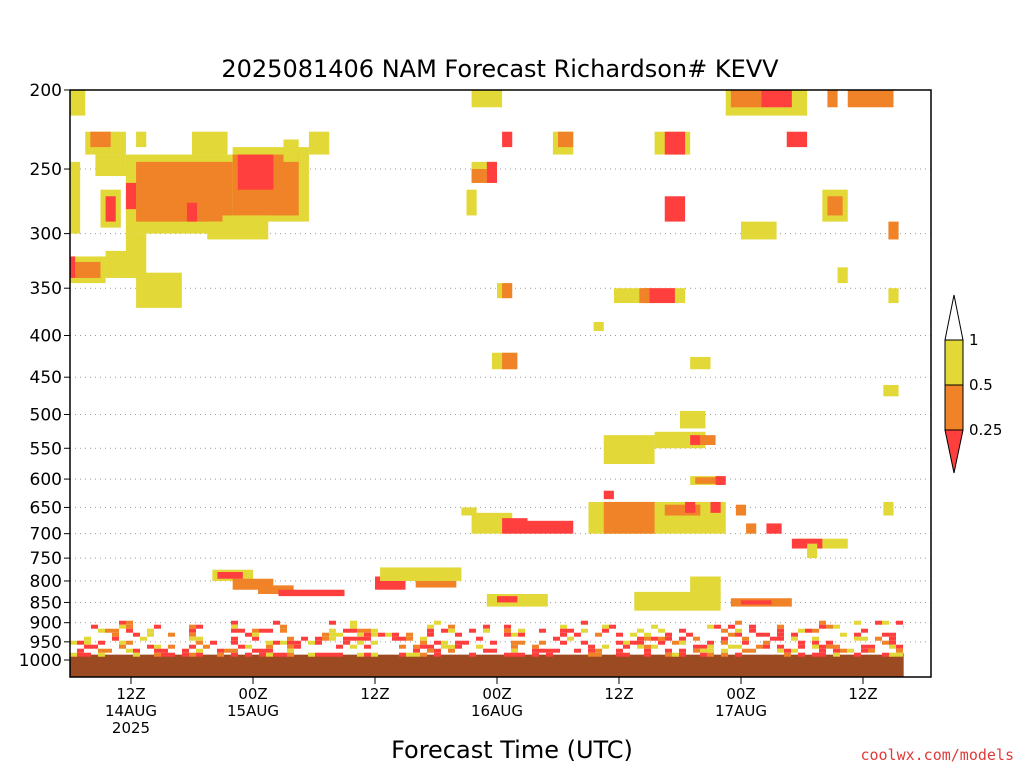 The width and height of the screenshot is (1024, 768). What do you see at coordinates (46, 378) in the screenshot?
I see `y-tick-label-450: 450` at bounding box center [46, 378].